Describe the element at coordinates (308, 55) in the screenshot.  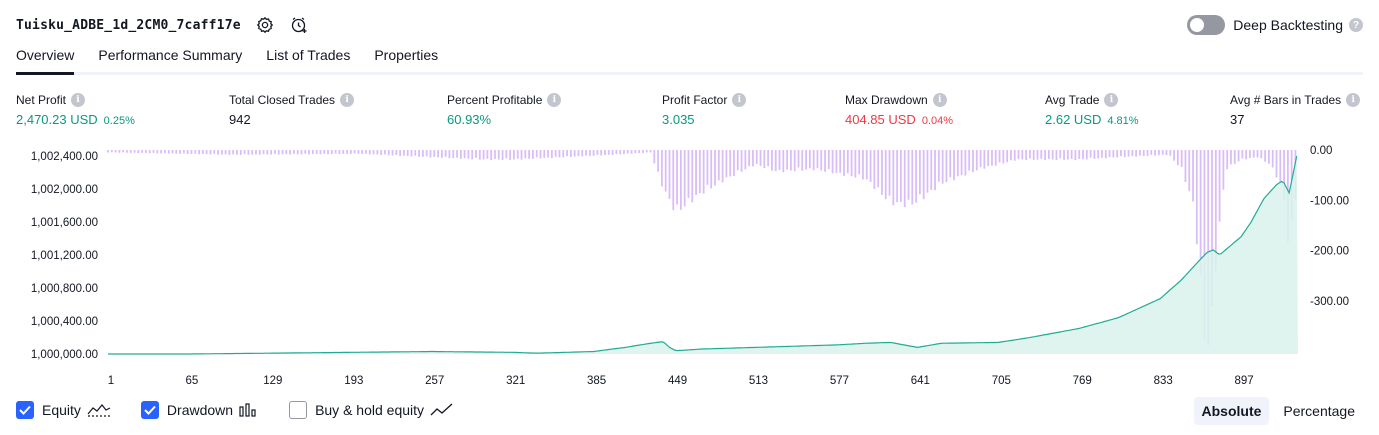
I see `tab-list-of-trades: List of Trades` at that location.